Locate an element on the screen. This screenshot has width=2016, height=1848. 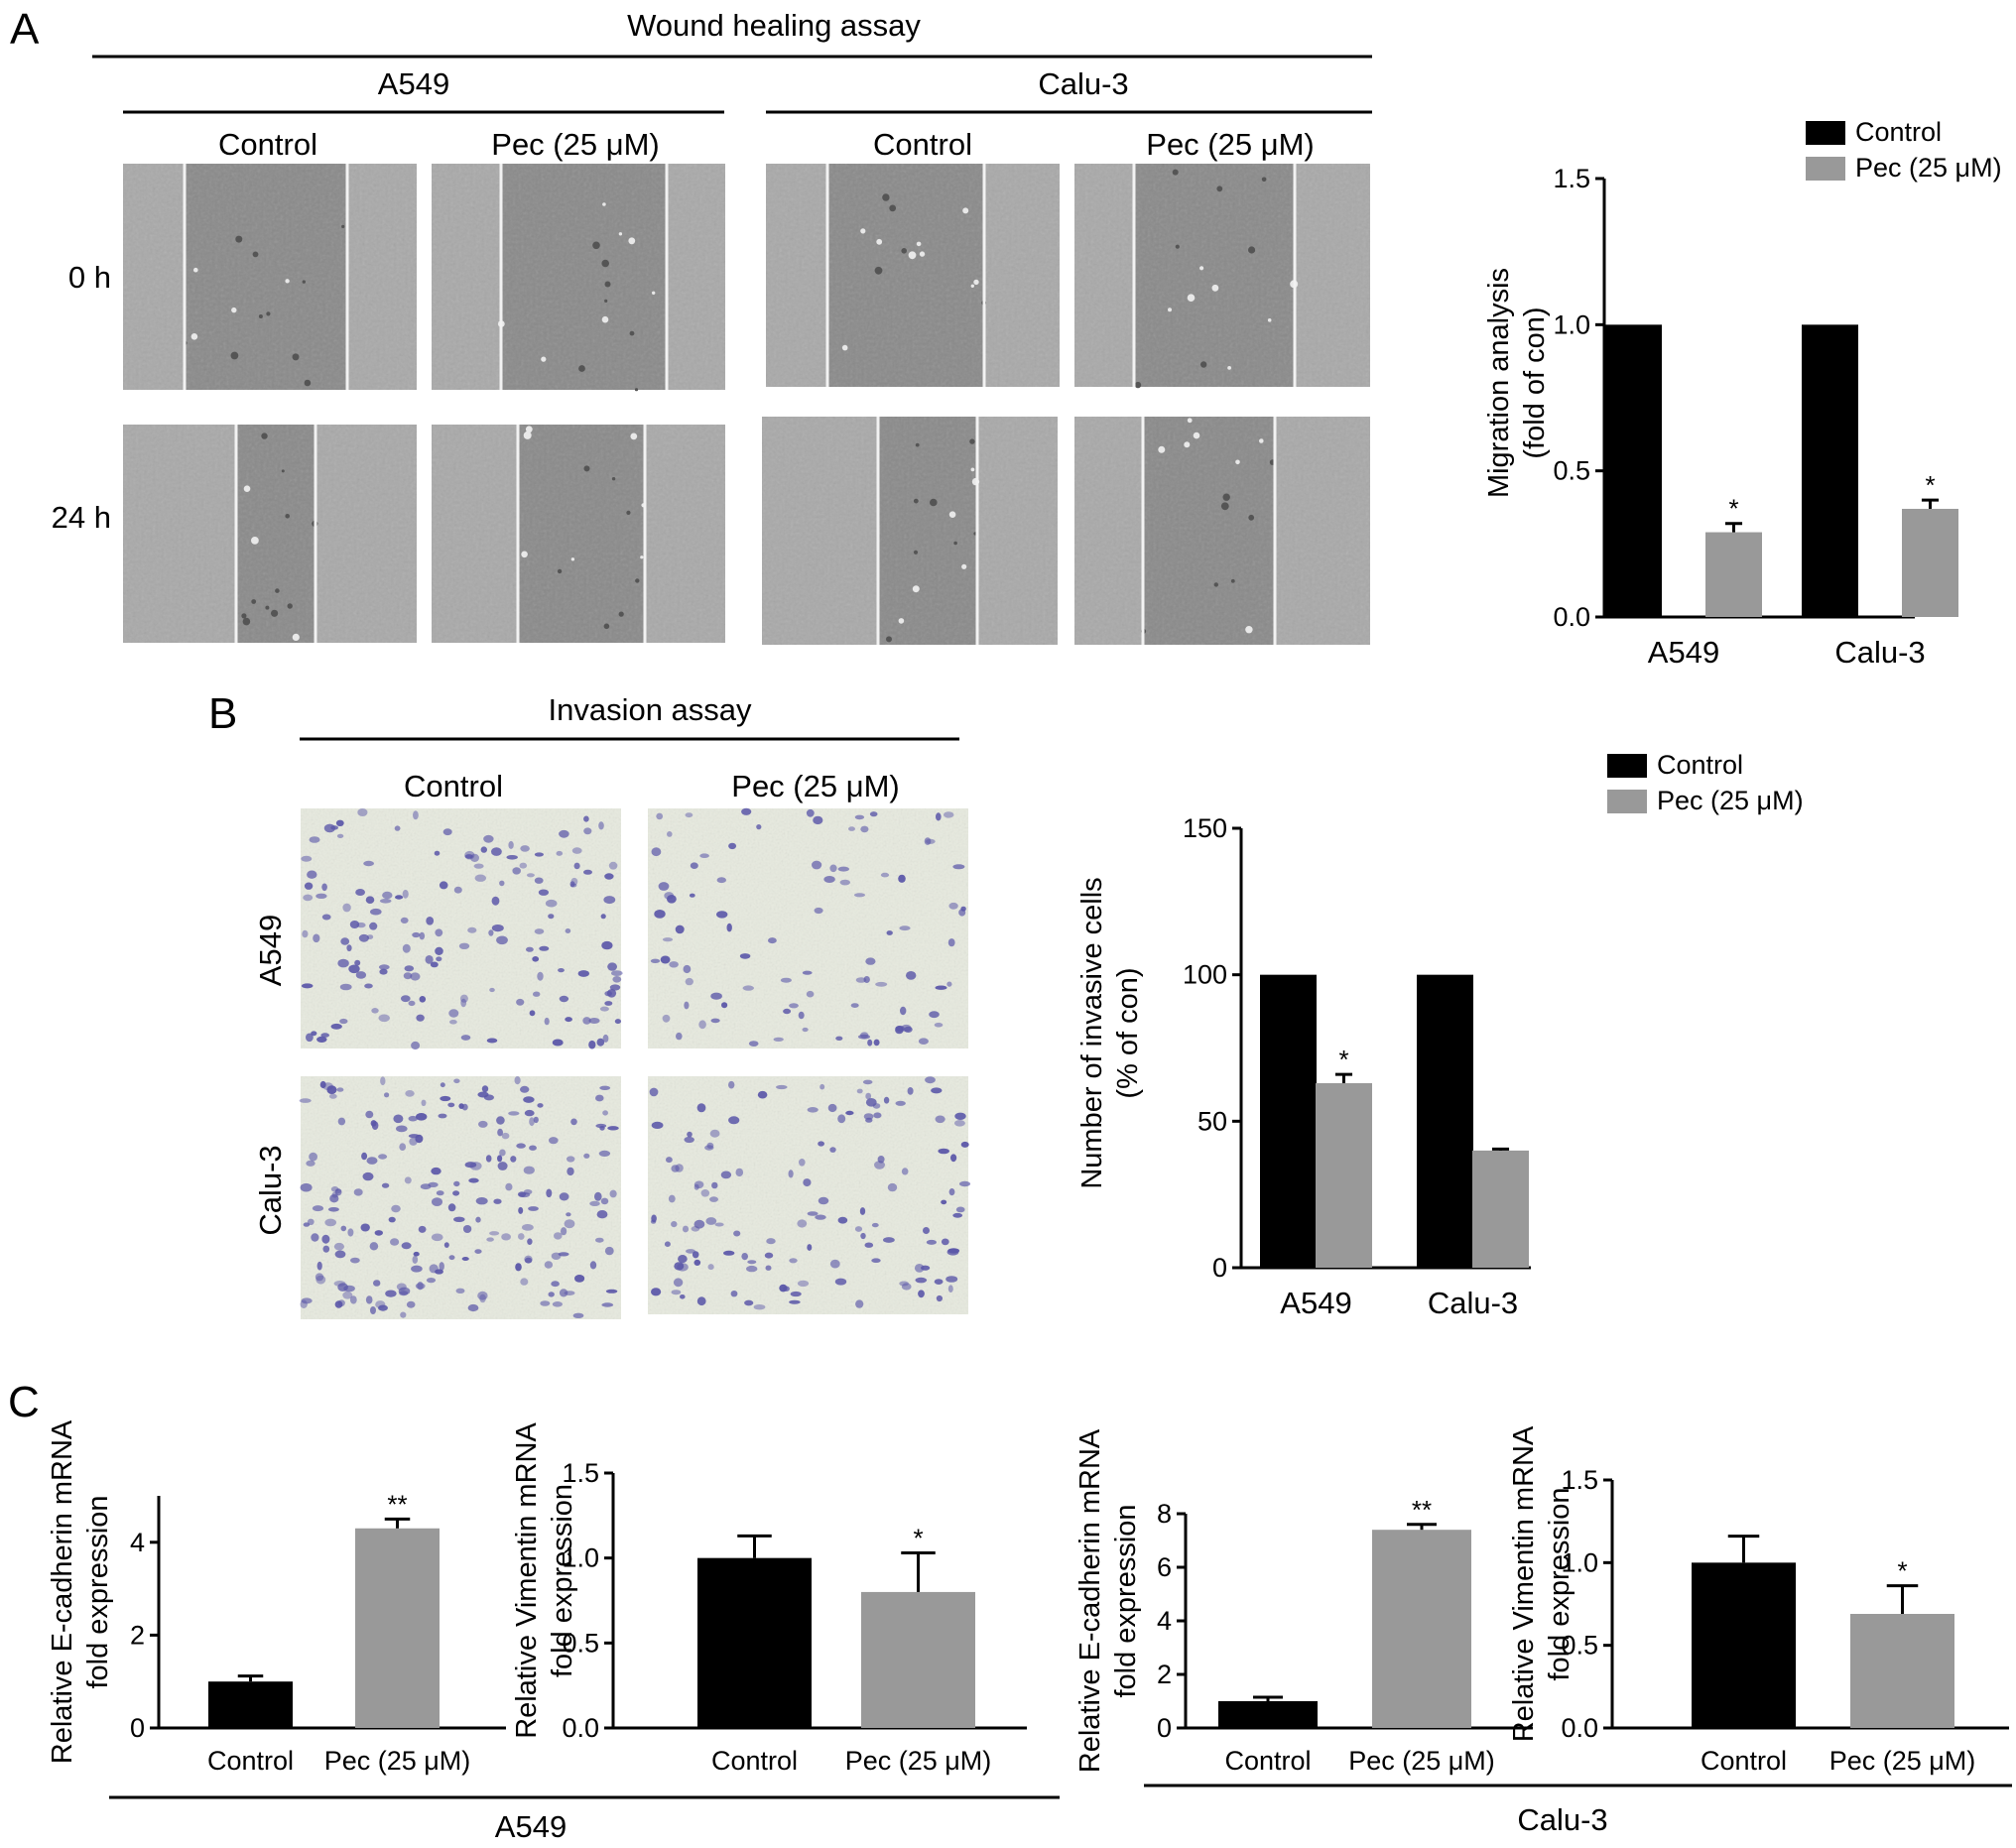
panel-a-time-0h: 0 h is located at coordinates (89, 277).